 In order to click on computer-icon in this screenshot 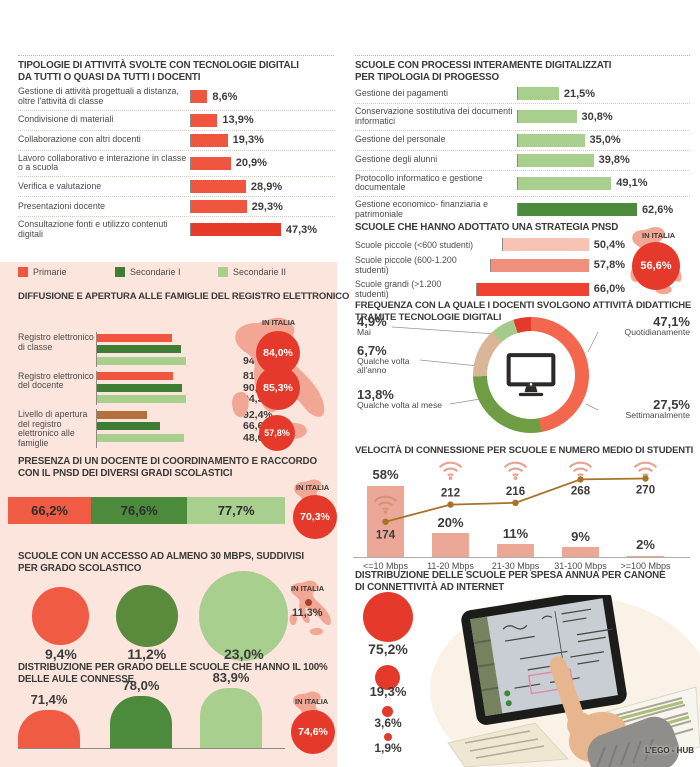, I will do `click(531, 375)`.